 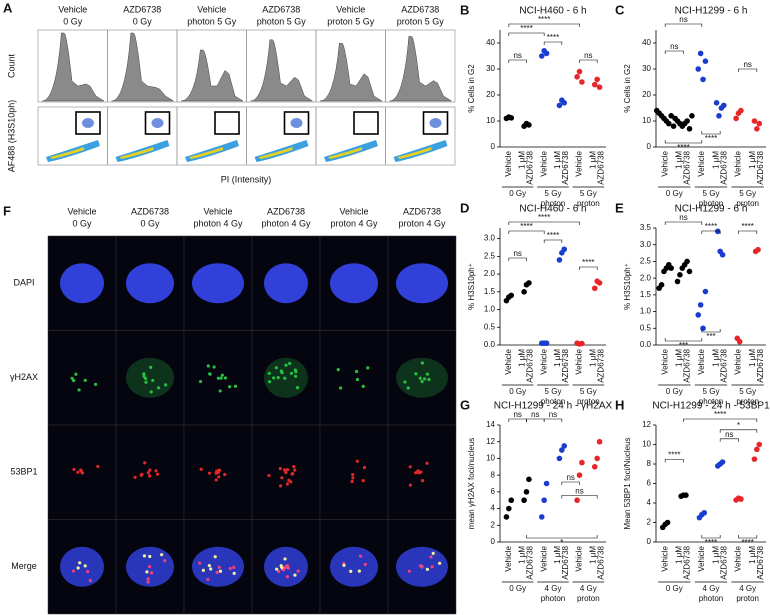 What do you see at coordinates (157, 123) in the screenshot?
I see `gated-events` at bounding box center [157, 123].